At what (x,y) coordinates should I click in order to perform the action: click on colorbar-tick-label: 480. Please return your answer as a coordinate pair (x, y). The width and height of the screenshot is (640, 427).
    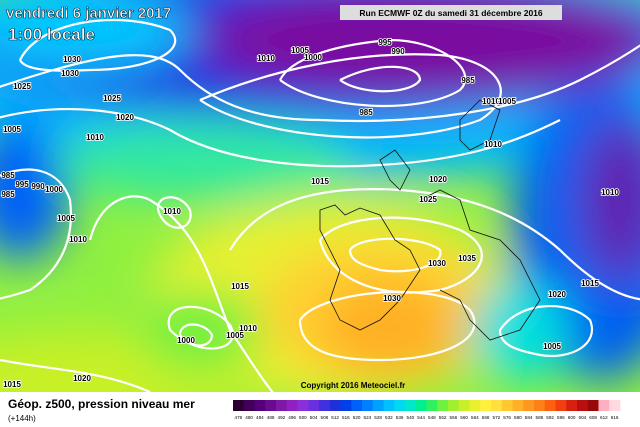
    Looking at the image, I should click on (249, 417).